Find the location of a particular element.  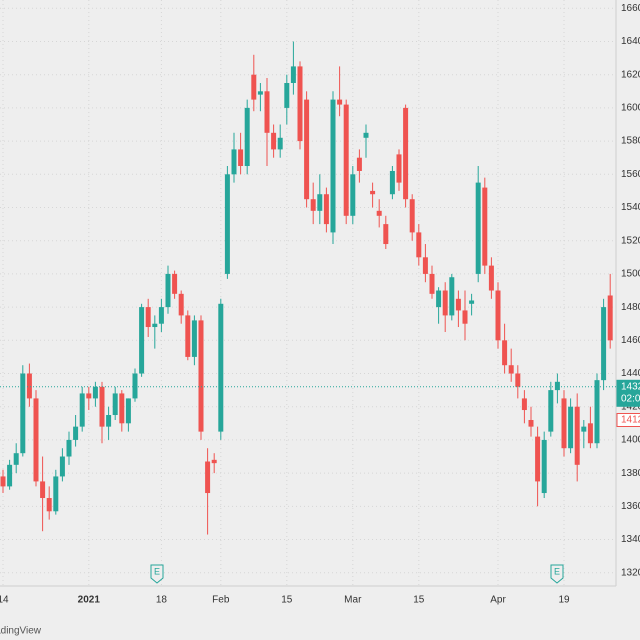

y-tick-label: 1660 is located at coordinates (630, 8).